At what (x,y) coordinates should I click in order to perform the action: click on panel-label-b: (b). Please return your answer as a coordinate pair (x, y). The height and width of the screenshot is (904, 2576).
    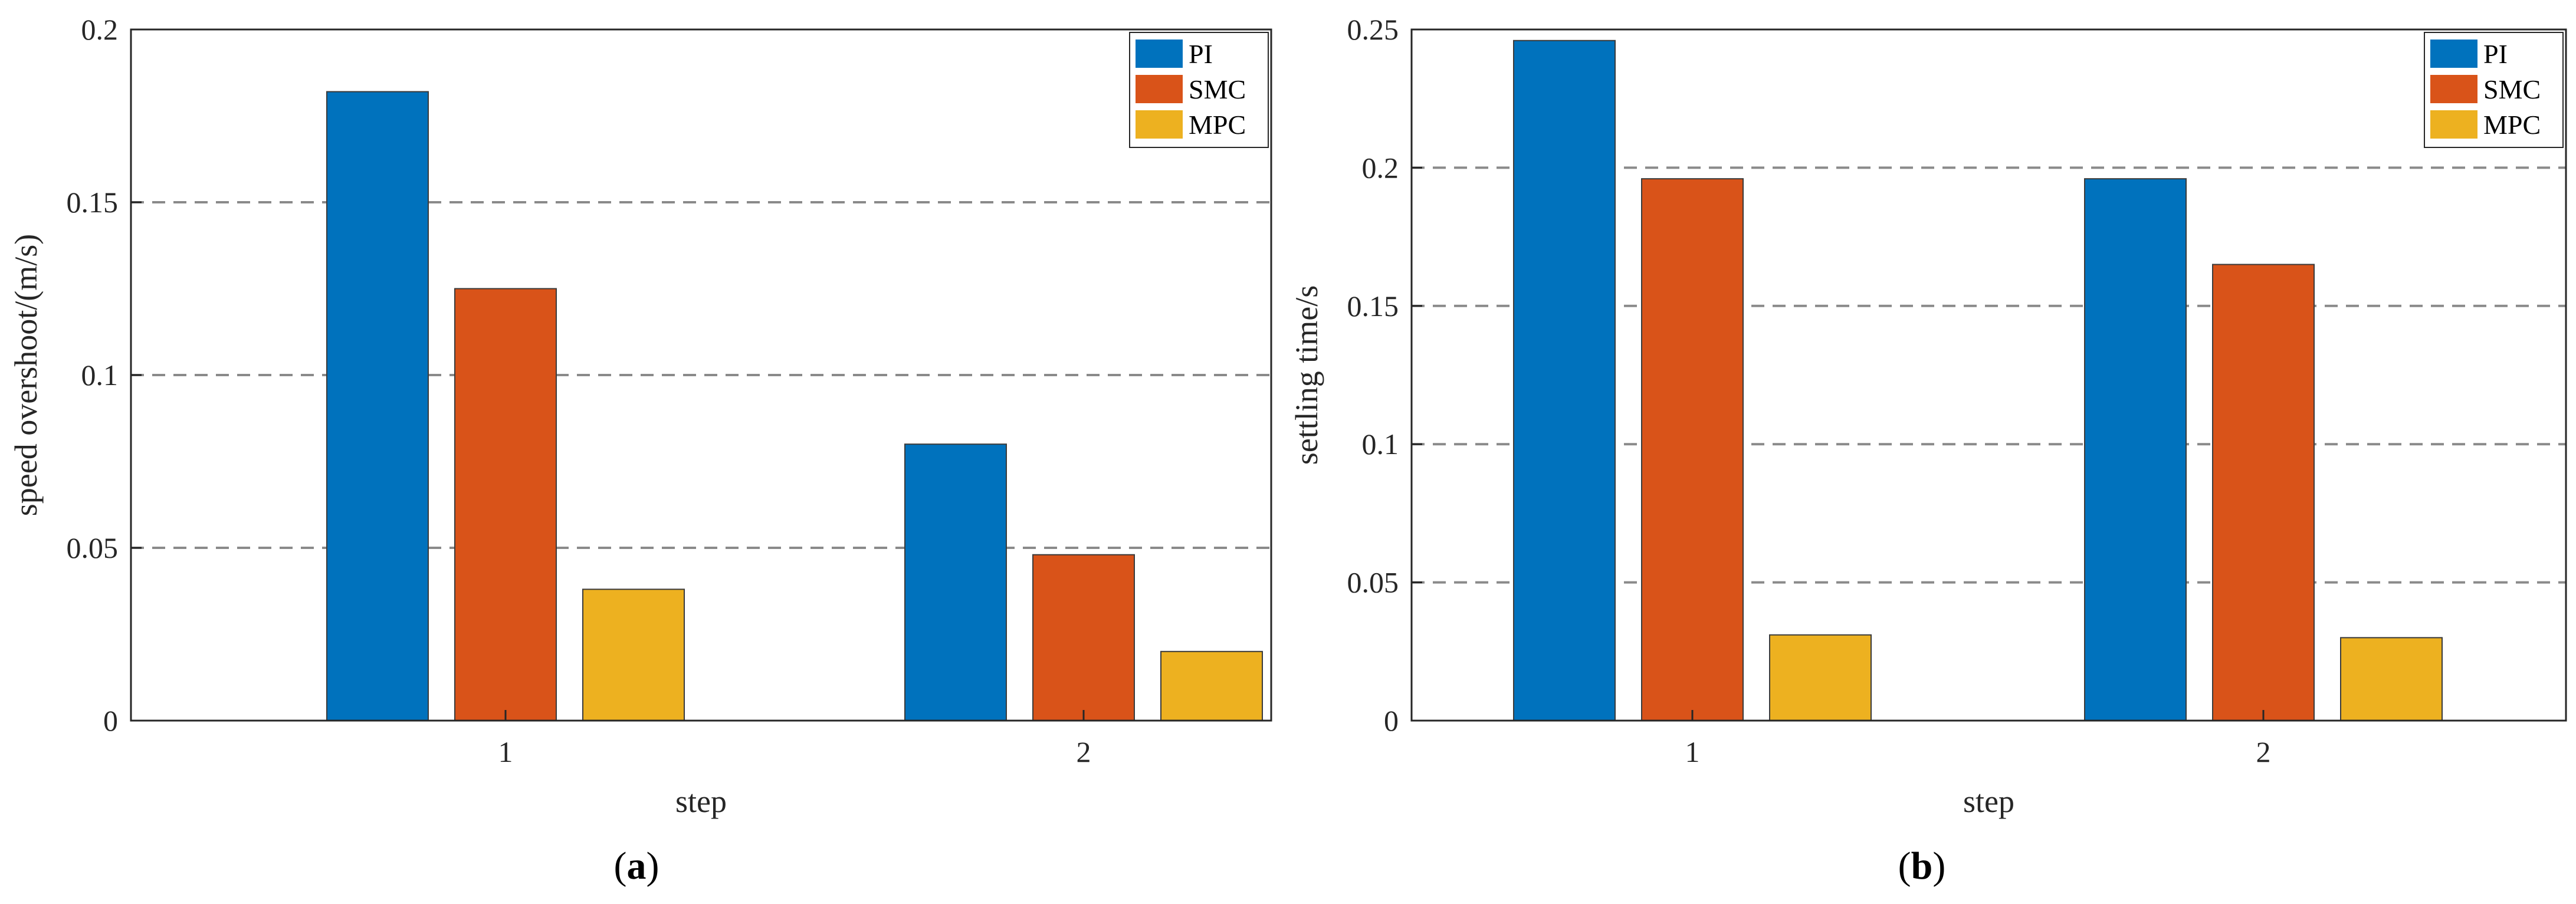
    Looking at the image, I should click on (1922, 865).